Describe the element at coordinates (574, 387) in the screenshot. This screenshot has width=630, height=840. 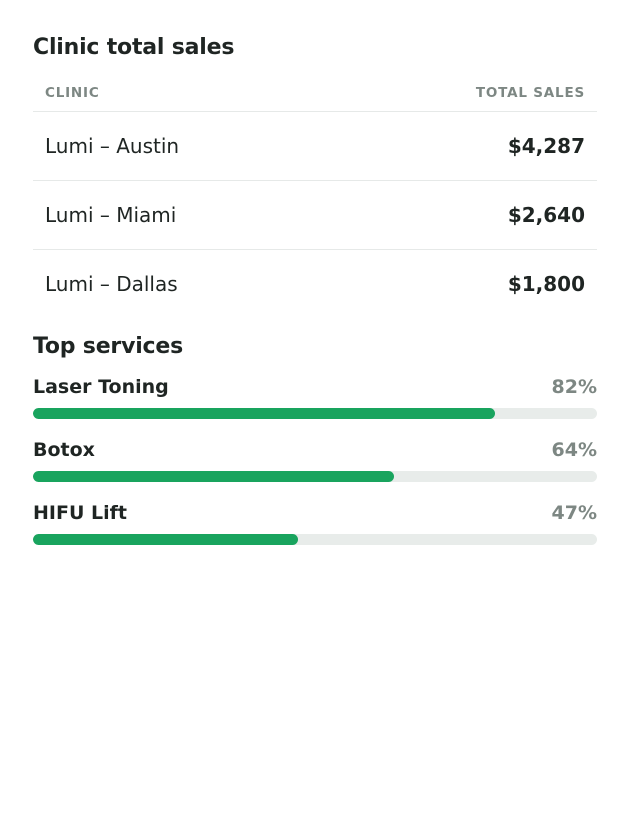
I see `service-percent: 82%` at that location.